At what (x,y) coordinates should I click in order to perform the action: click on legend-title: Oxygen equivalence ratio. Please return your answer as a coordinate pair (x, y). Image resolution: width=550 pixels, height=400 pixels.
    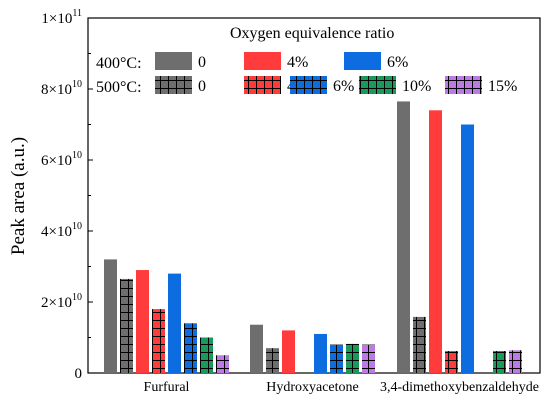
    Looking at the image, I should click on (312, 33).